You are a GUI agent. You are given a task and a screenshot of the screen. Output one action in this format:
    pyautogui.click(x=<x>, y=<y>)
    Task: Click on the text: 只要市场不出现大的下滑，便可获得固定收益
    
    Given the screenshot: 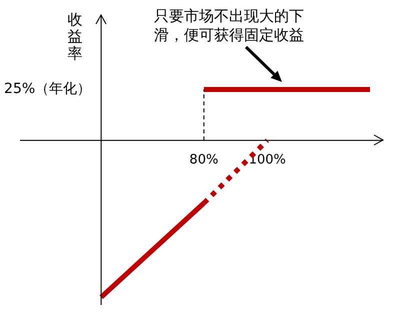 What is the action you would take?
    pyautogui.click(x=229, y=25)
    